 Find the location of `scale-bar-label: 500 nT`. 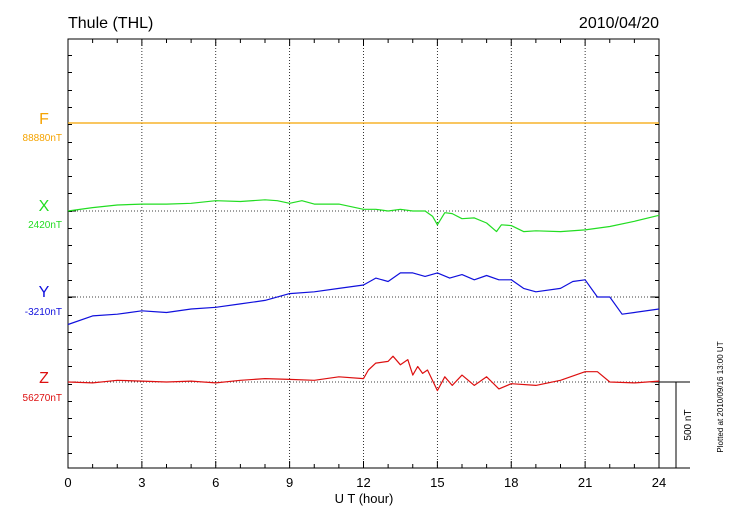

scale-bar-label: 500 nT is located at coordinates (688, 424).